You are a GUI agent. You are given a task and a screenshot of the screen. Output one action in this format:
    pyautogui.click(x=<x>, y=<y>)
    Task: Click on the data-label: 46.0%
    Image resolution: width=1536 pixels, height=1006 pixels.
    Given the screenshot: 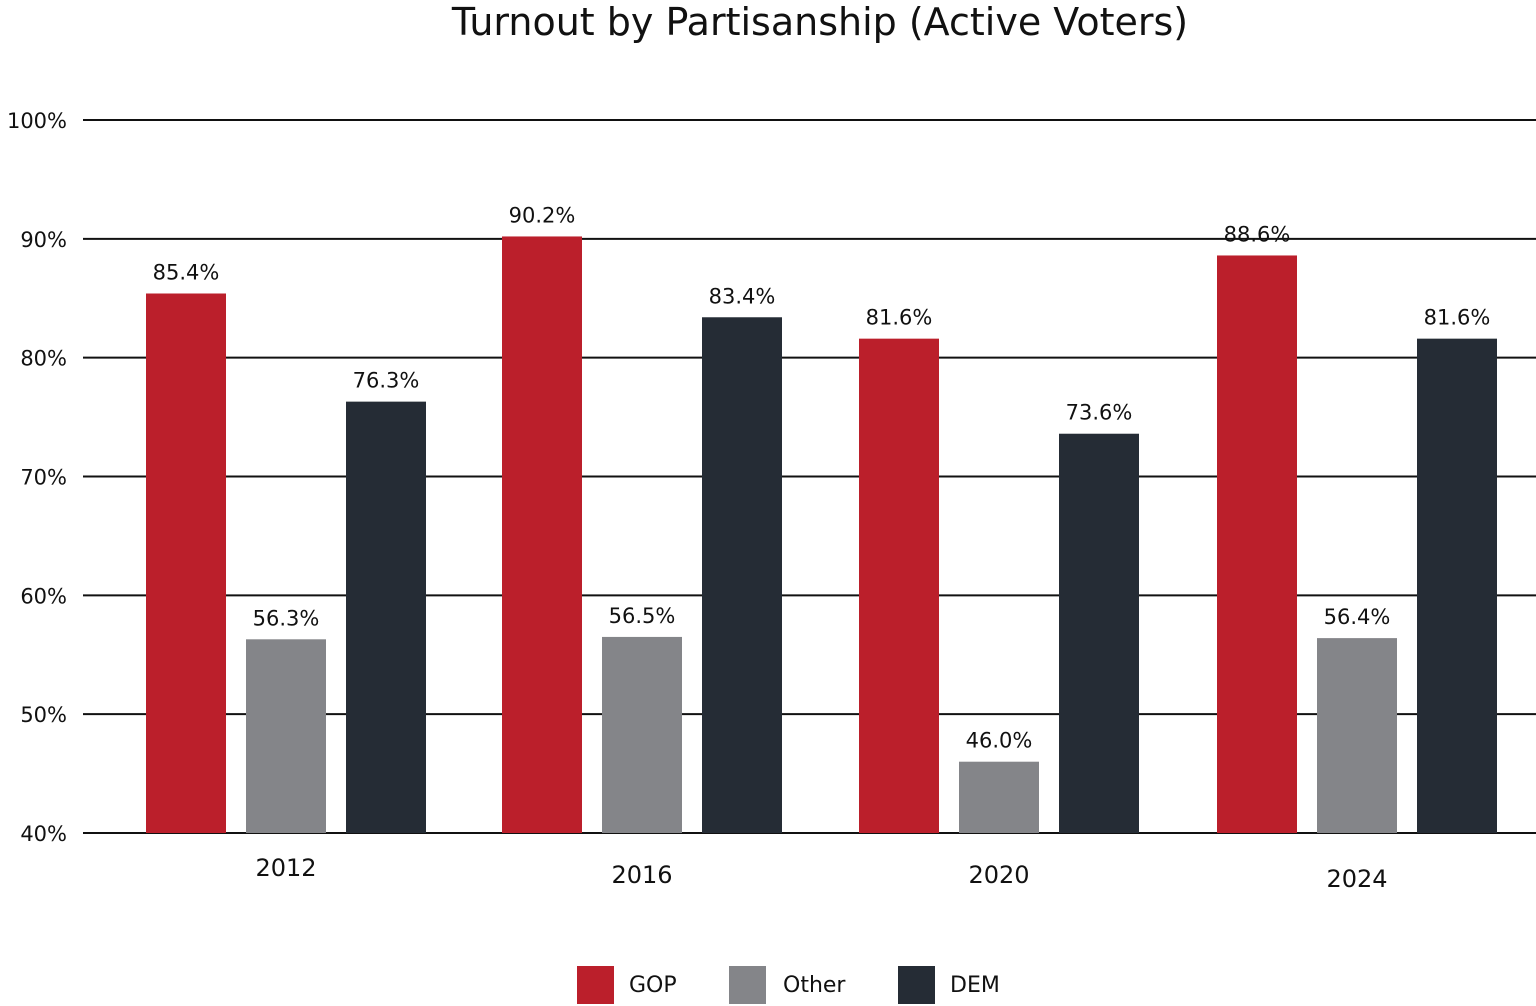 What is the action you would take?
    pyautogui.click(x=999, y=741)
    